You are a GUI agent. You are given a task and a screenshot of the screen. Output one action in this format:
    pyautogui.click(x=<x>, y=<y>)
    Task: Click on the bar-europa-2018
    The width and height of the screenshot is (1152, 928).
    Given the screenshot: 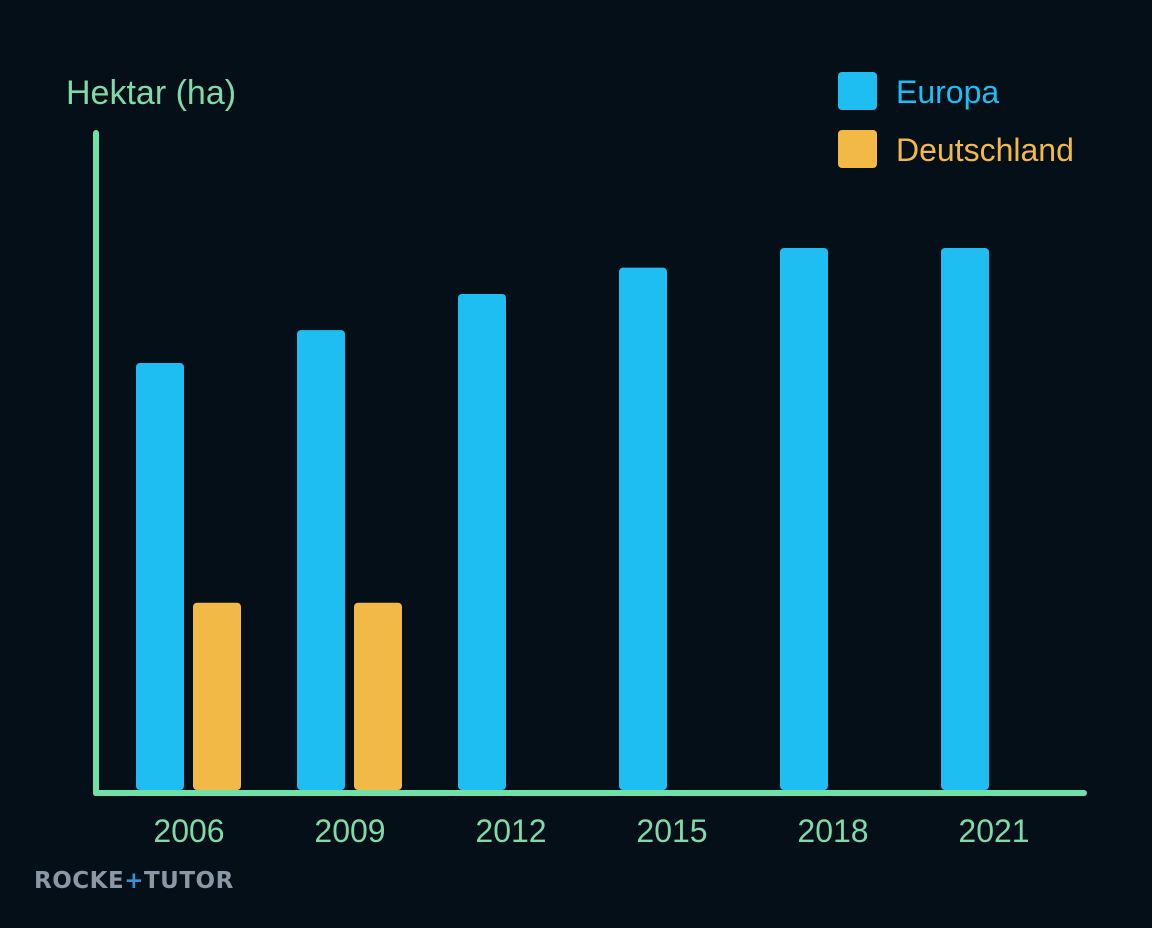 What is the action you would take?
    pyautogui.click(x=804, y=519)
    